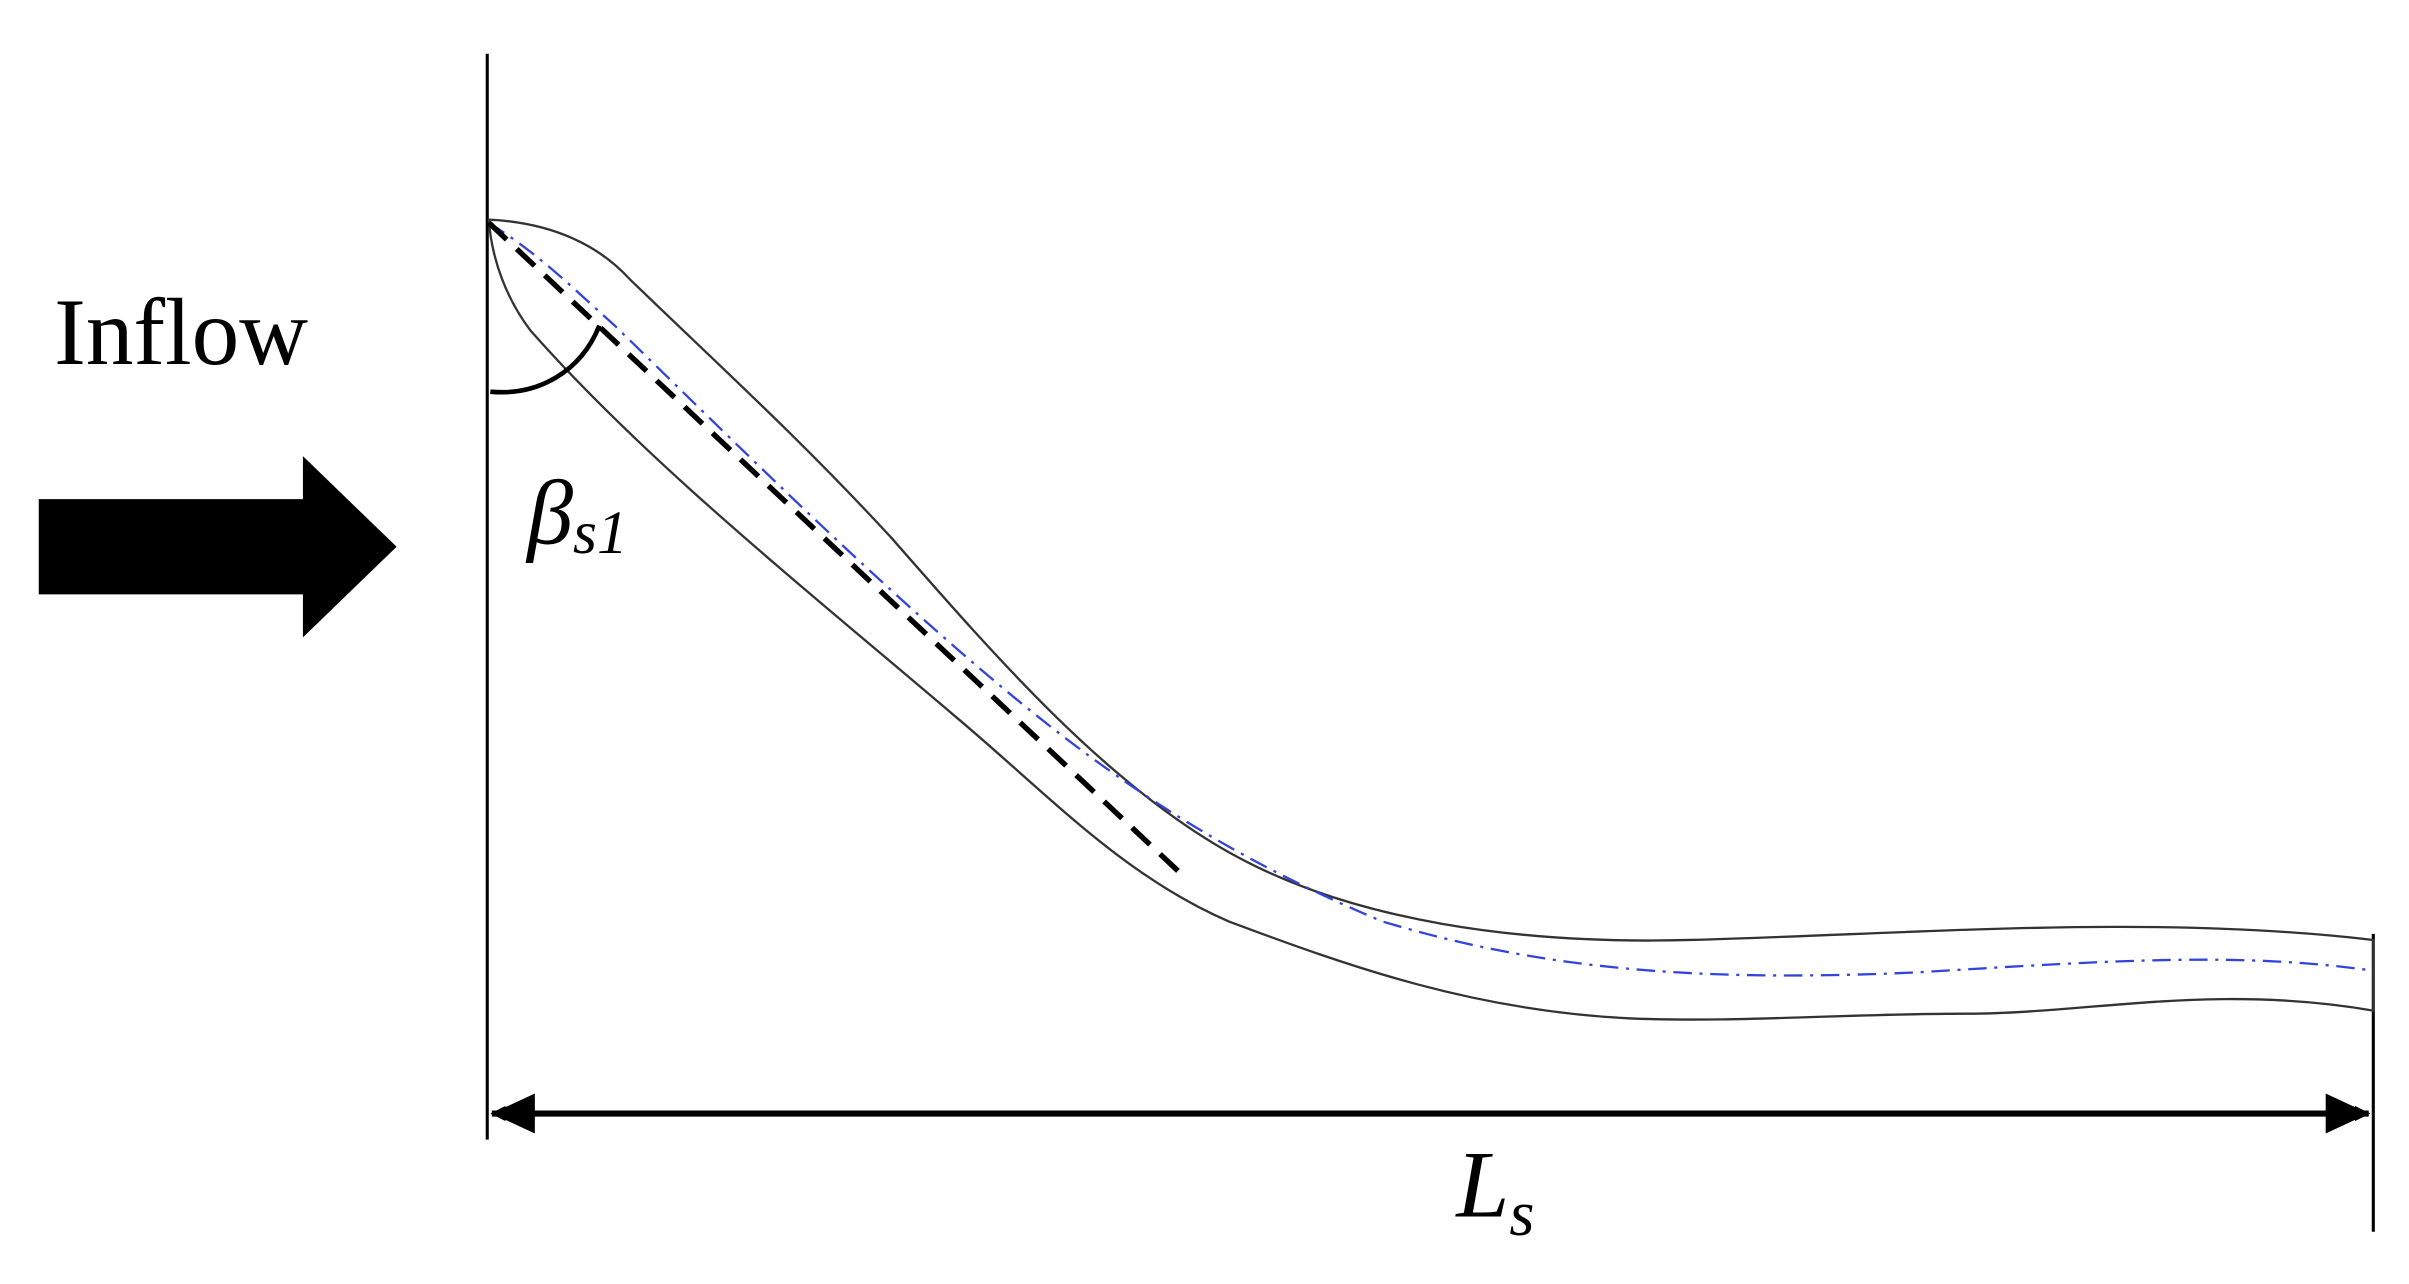 The height and width of the screenshot is (1284, 2409). What do you see at coordinates (1481, 1184) in the screenshot?
I see `length-symbol: L` at bounding box center [1481, 1184].